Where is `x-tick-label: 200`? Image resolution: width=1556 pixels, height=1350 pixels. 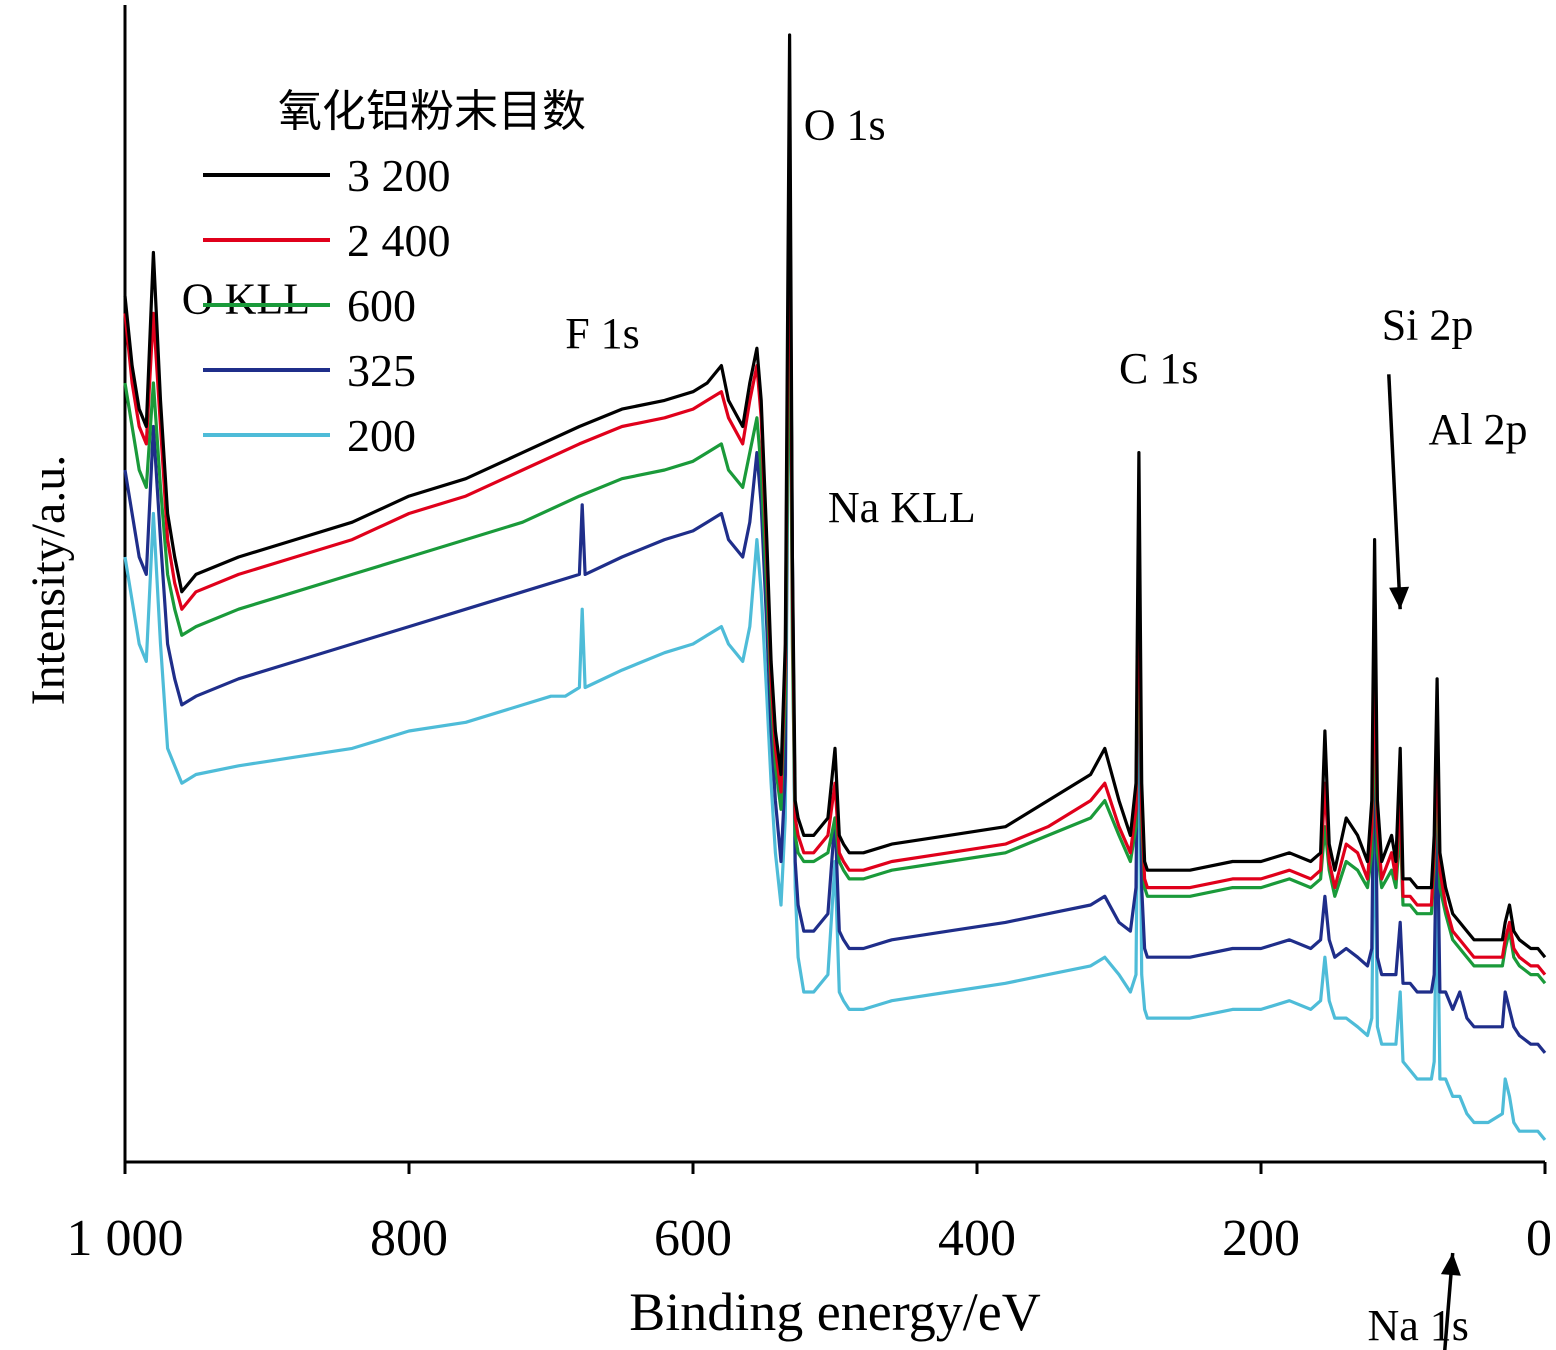
x-tick-label: 200 is located at coordinates (1261, 1238).